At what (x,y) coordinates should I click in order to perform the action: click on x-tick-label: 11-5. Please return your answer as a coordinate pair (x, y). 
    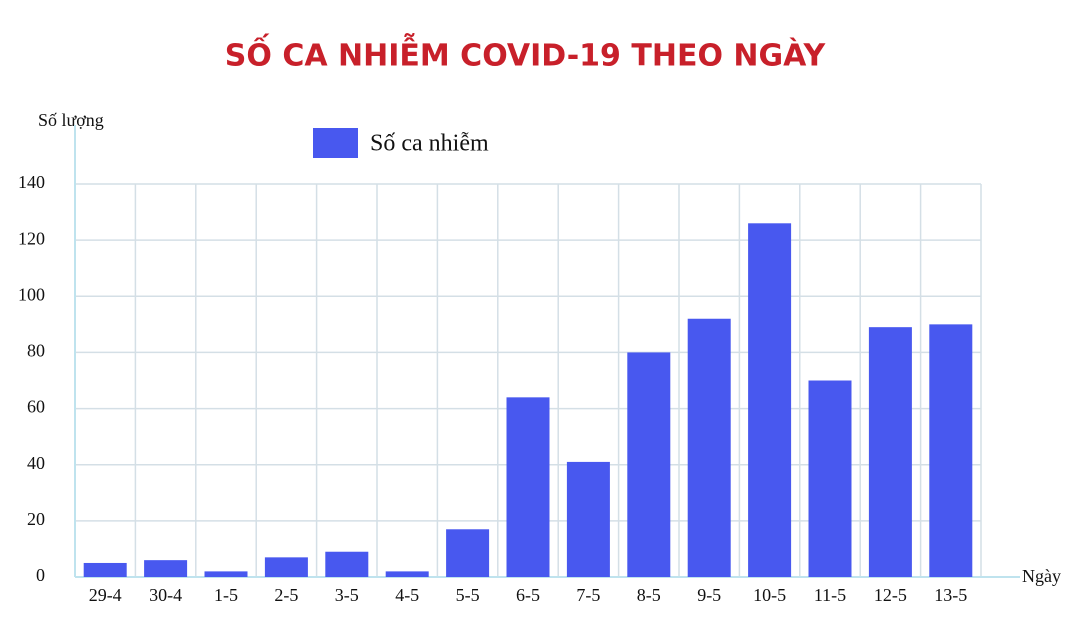
    Looking at the image, I should click on (830, 595).